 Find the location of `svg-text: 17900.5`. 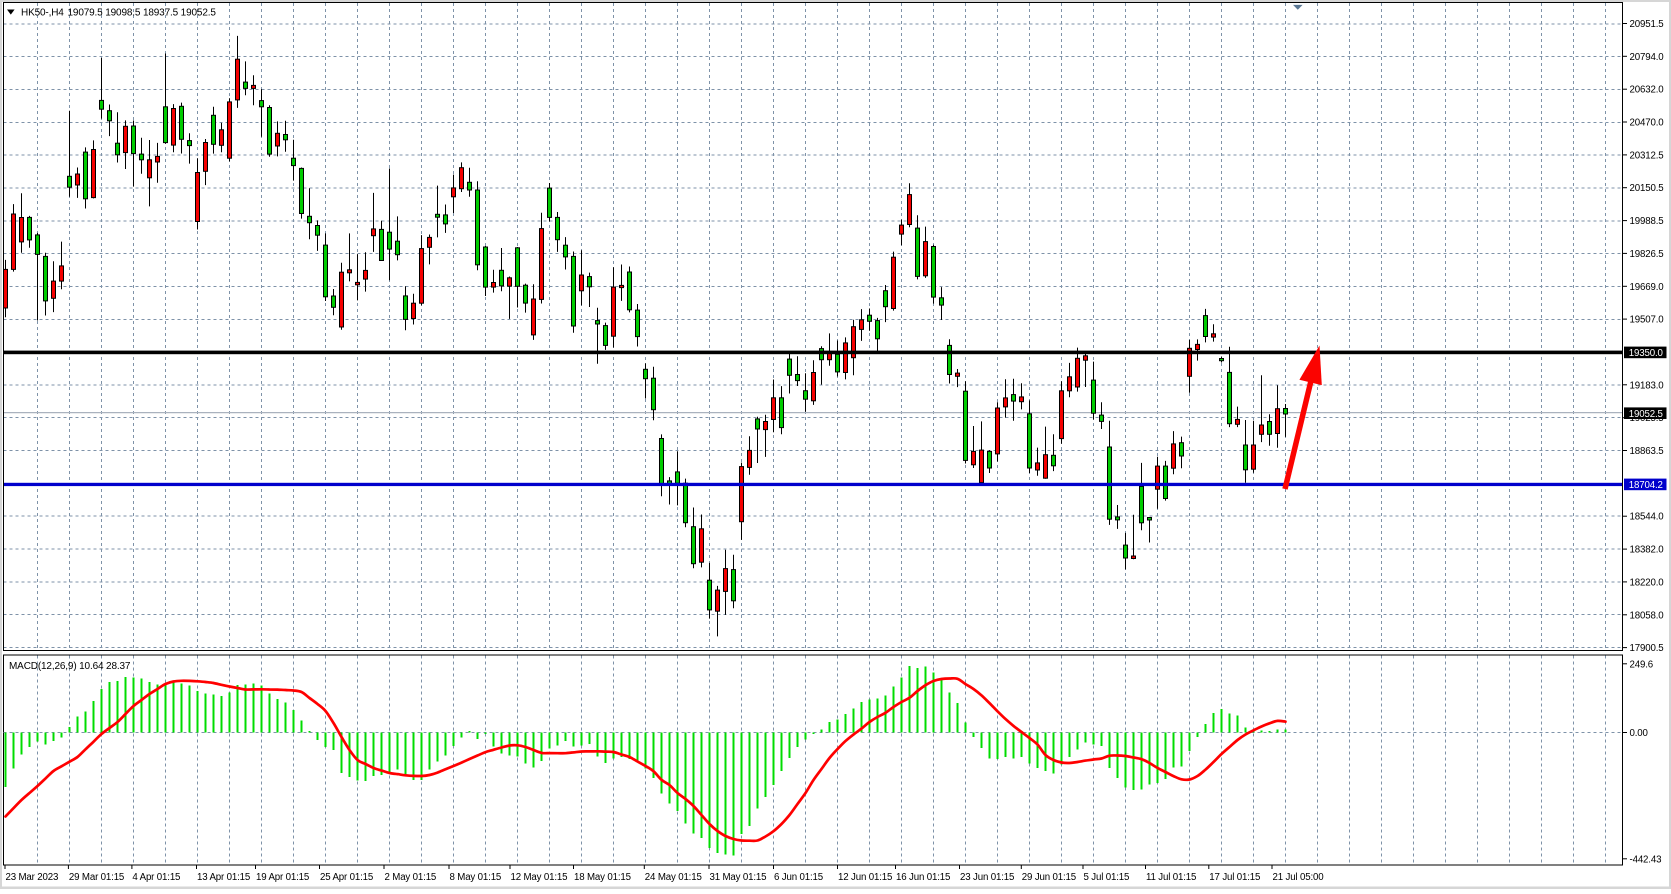

svg-text: 17900.5 is located at coordinates (1647, 648).